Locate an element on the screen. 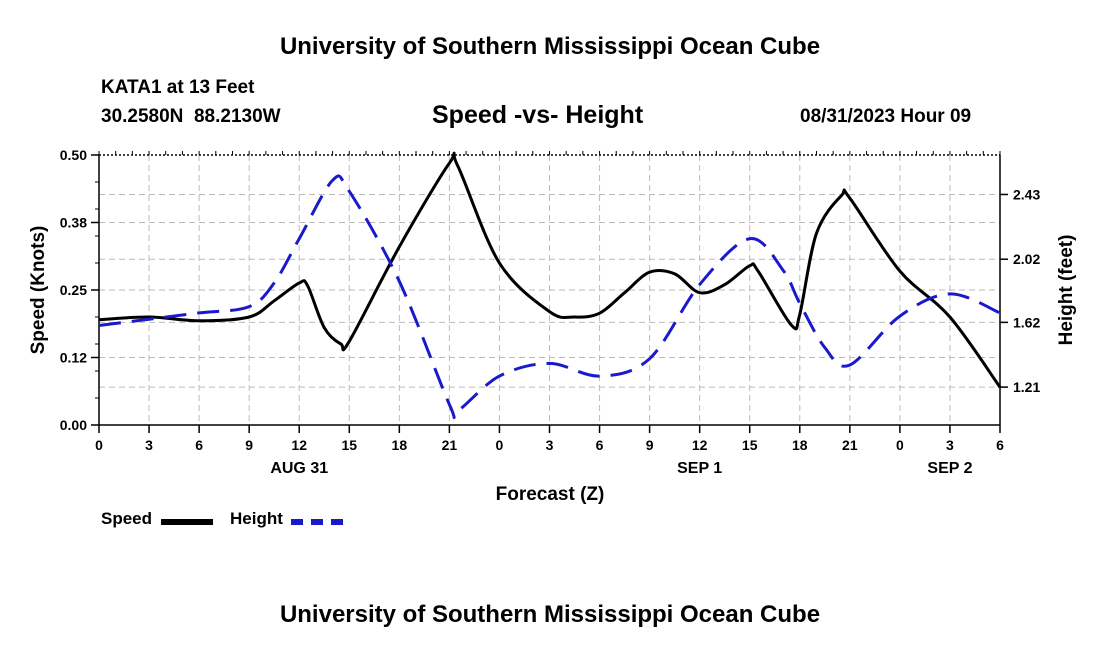 The height and width of the screenshot is (650, 1100). y2-tick-label: 2.02 is located at coordinates (1026, 259).